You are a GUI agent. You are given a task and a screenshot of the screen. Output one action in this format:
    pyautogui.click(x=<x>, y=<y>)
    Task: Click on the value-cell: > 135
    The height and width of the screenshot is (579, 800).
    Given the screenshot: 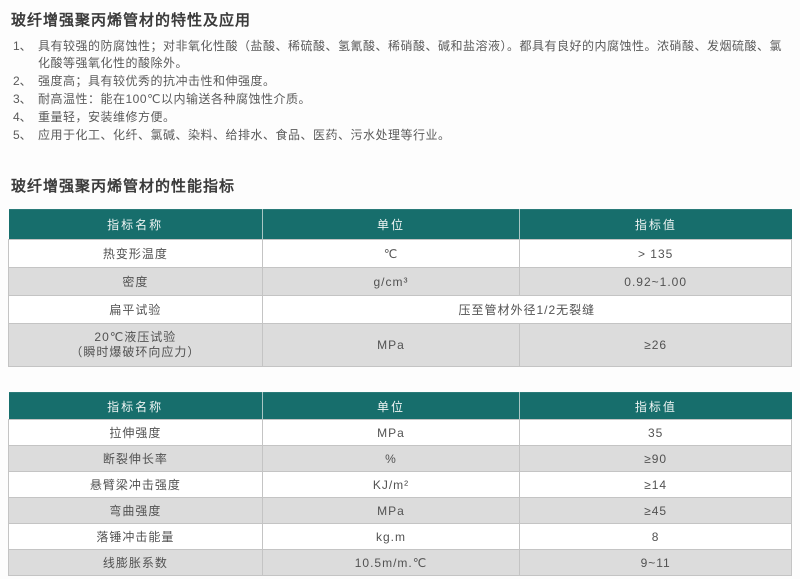 What is the action you would take?
    pyautogui.click(x=655, y=253)
    